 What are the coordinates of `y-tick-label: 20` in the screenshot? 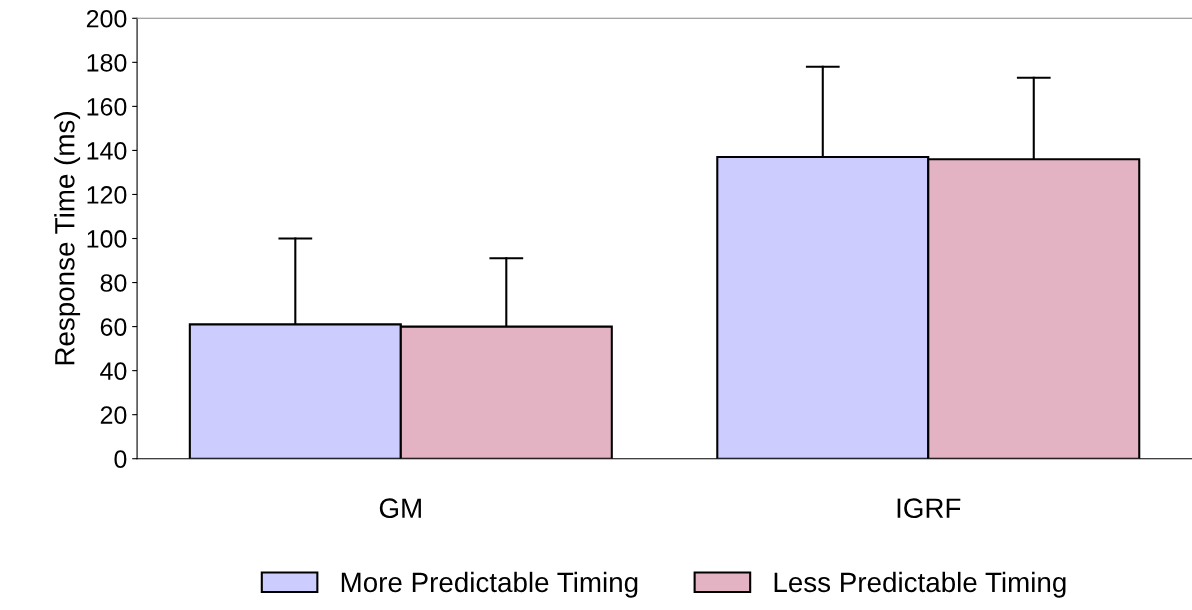 It's located at (113, 415).